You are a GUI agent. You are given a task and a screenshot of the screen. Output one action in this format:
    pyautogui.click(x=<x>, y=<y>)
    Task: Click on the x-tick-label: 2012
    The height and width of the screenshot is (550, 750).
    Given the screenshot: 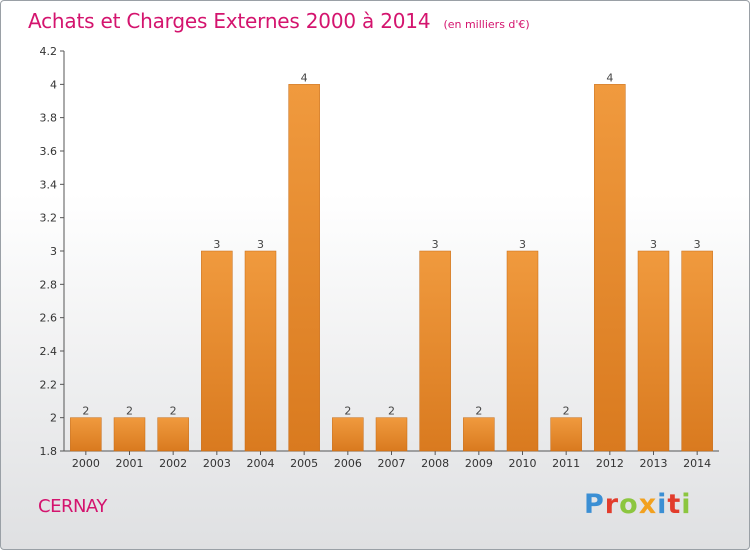 What is the action you would take?
    pyautogui.click(x=610, y=463)
    